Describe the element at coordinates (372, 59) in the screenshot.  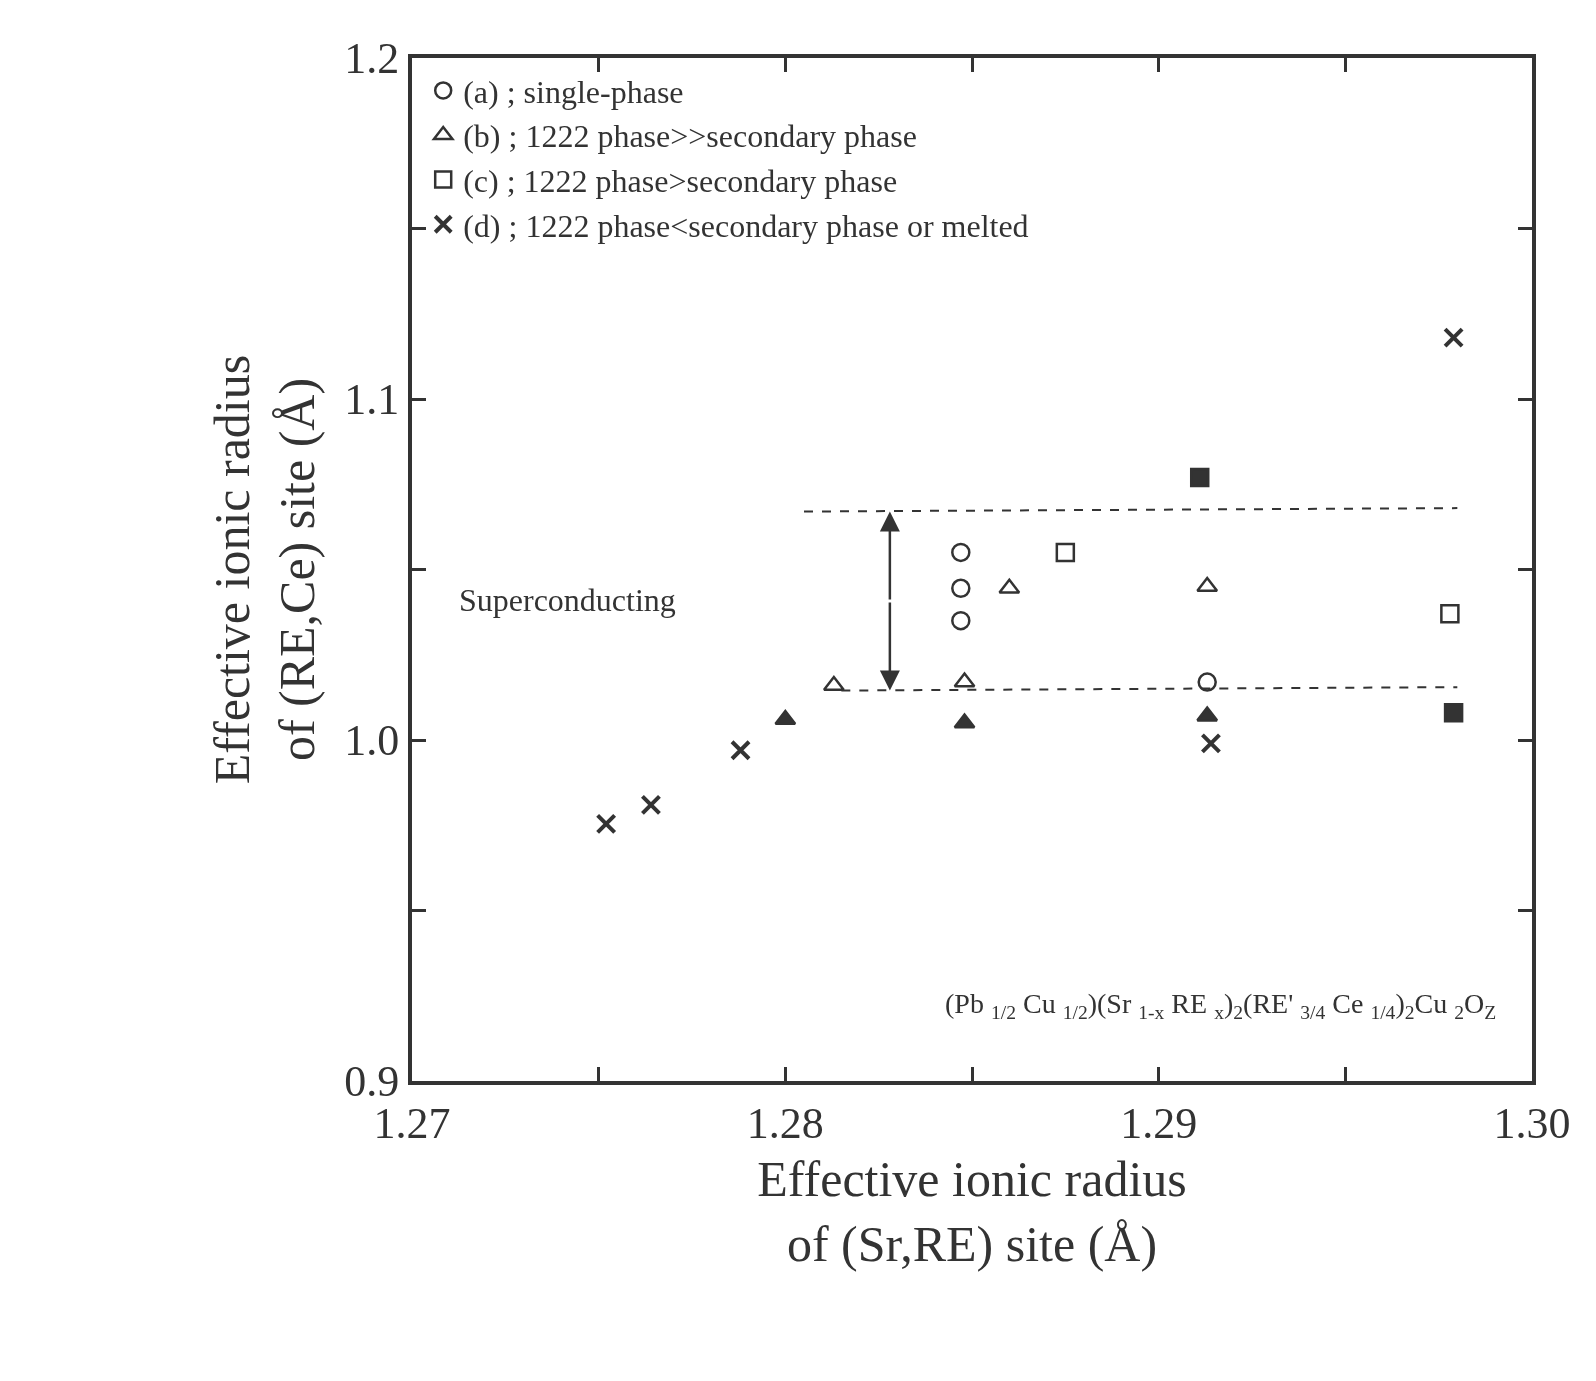
I see `y-tick-label: 1.2` at that location.